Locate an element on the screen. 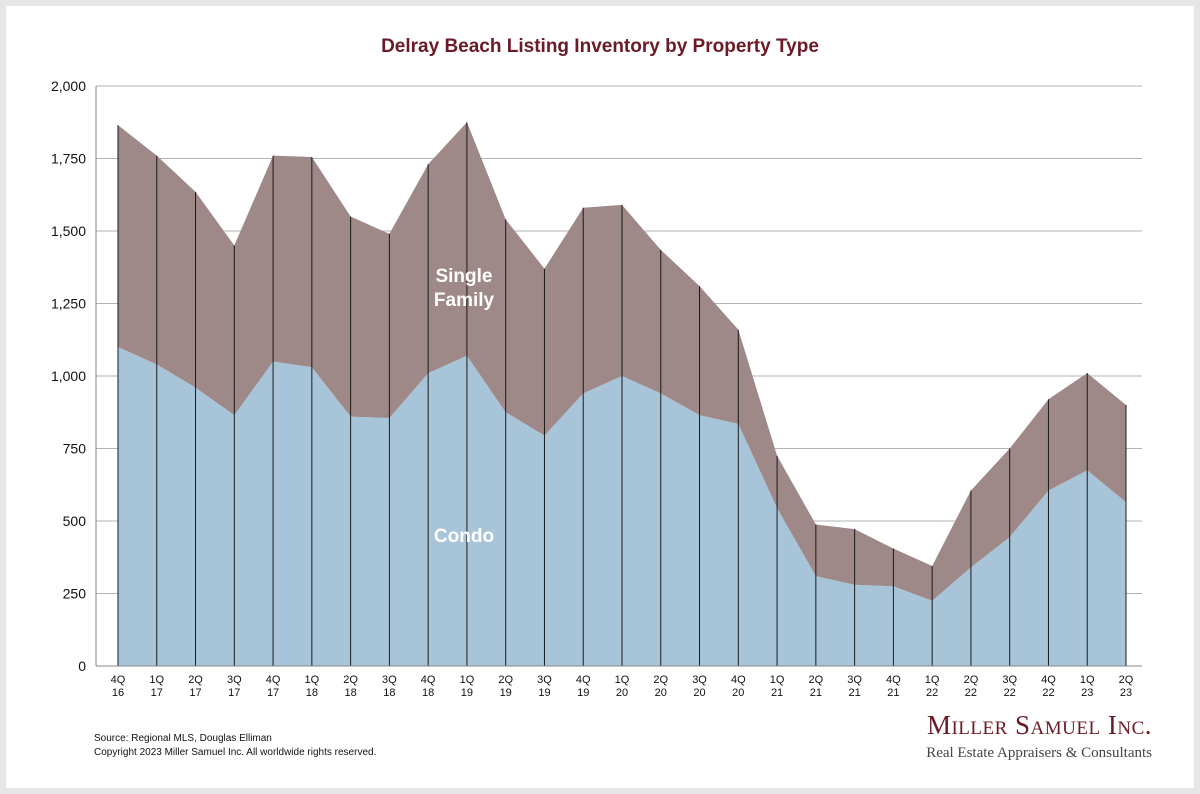 The image size is (1200, 794). logo-tagline: Real Estate Appraisers & Consultants is located at coordinates (1039, 753).